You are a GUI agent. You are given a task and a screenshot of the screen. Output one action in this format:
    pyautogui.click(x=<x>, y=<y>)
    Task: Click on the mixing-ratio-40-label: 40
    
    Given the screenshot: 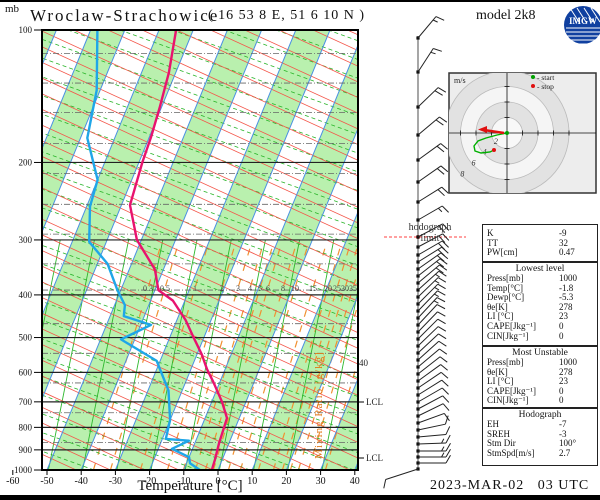 What is the action you would take?
    pyautogui.click(x=363, y=363)
    